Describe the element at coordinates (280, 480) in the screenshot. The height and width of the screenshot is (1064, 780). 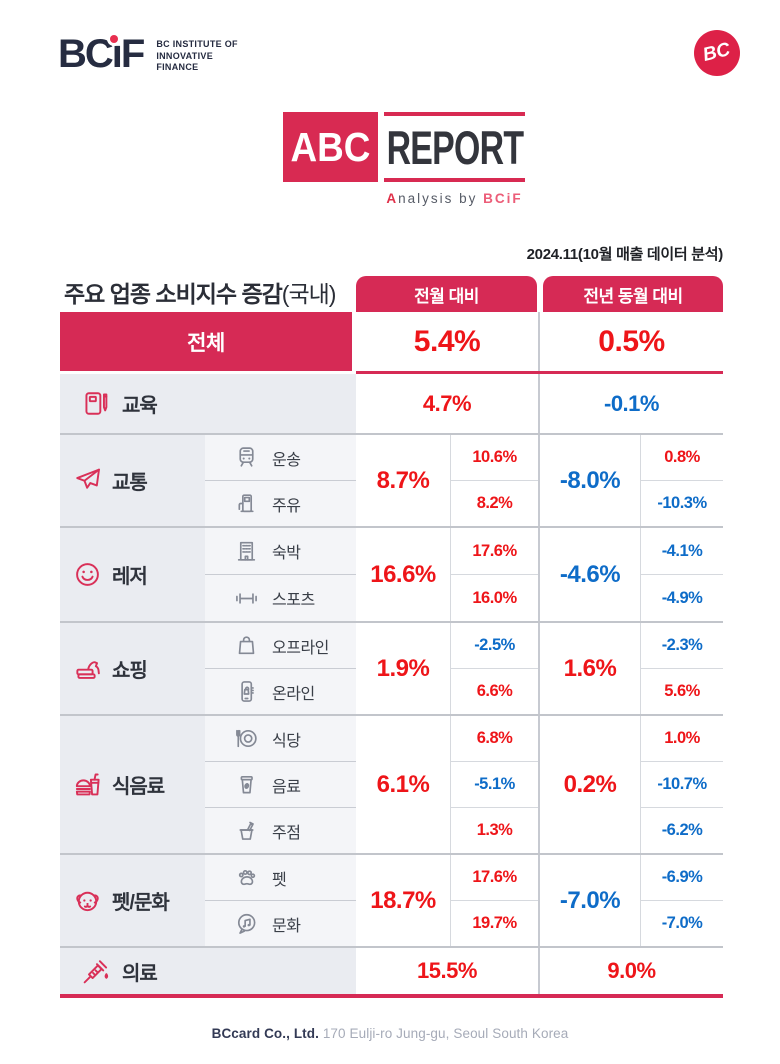
I see `subcategory-column: 운송 주유` at that location.